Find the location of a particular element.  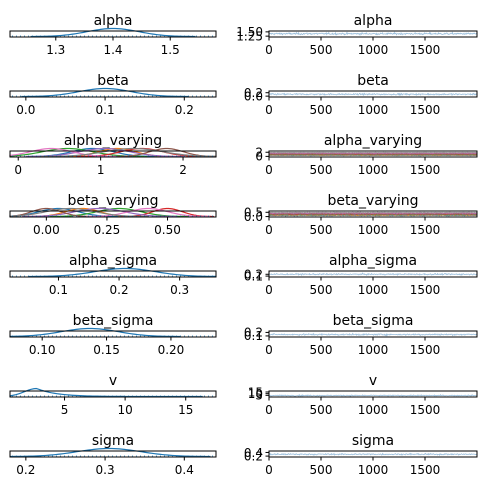

trace-title: alpha is located at coordinates (373, 21).